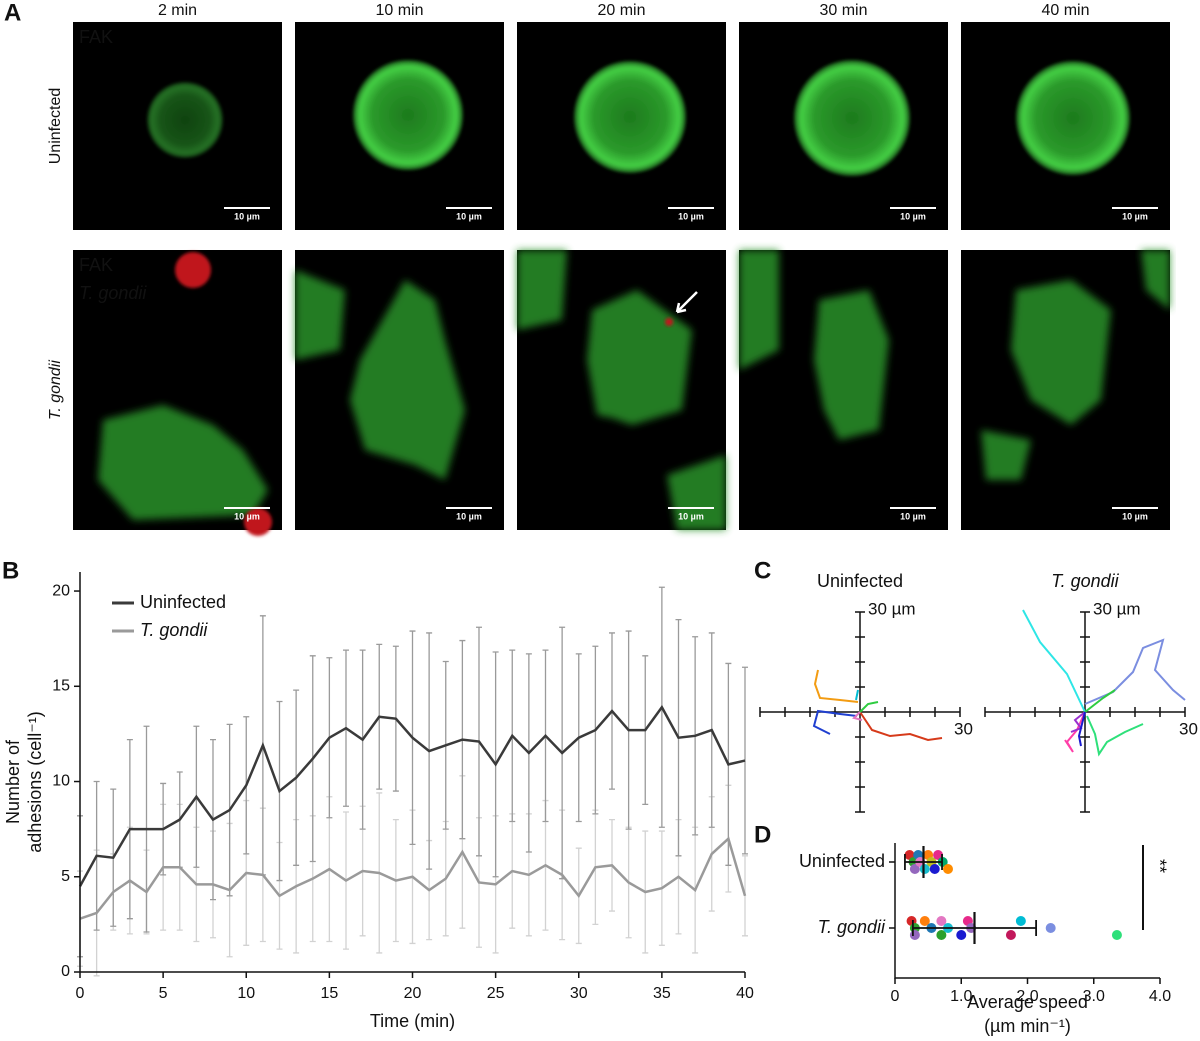 The height and width of the screenshot is (1041, 1200). What do you see at coordinates (961, 996) in the screenshot?
I see `x-tick-label: 1.0` at bounding box center [961, 996].